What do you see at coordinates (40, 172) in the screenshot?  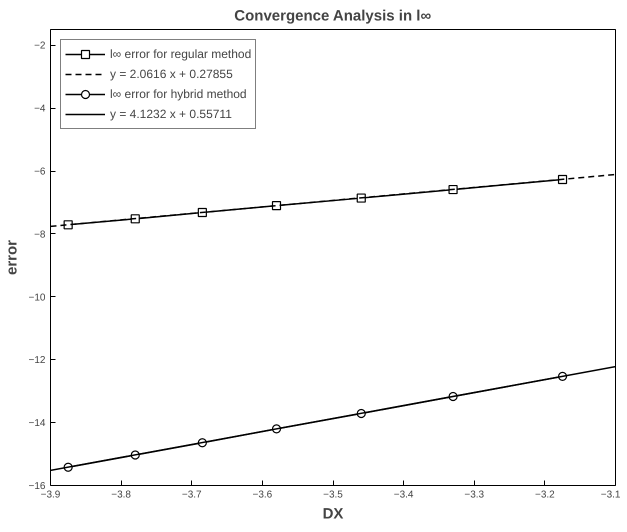 I see `y-tick-label: −6` at bounding box center [40, 172].